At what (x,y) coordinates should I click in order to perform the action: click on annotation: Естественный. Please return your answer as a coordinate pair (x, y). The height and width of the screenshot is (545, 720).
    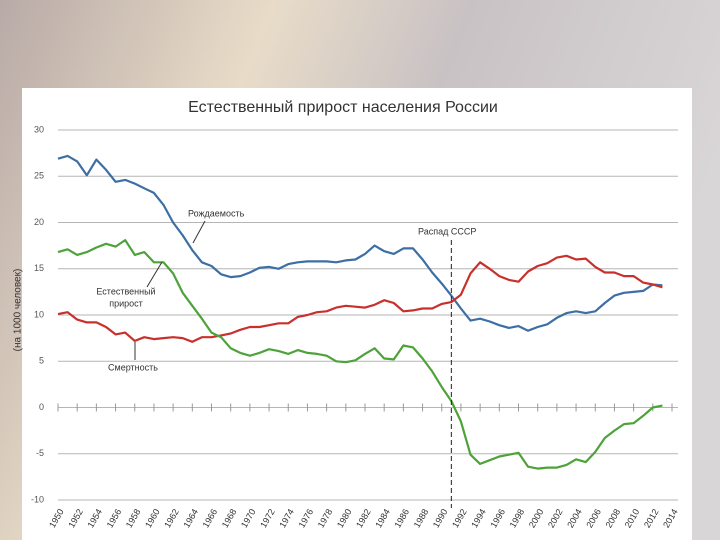
    Looking at the image, I should click on (125, 291).